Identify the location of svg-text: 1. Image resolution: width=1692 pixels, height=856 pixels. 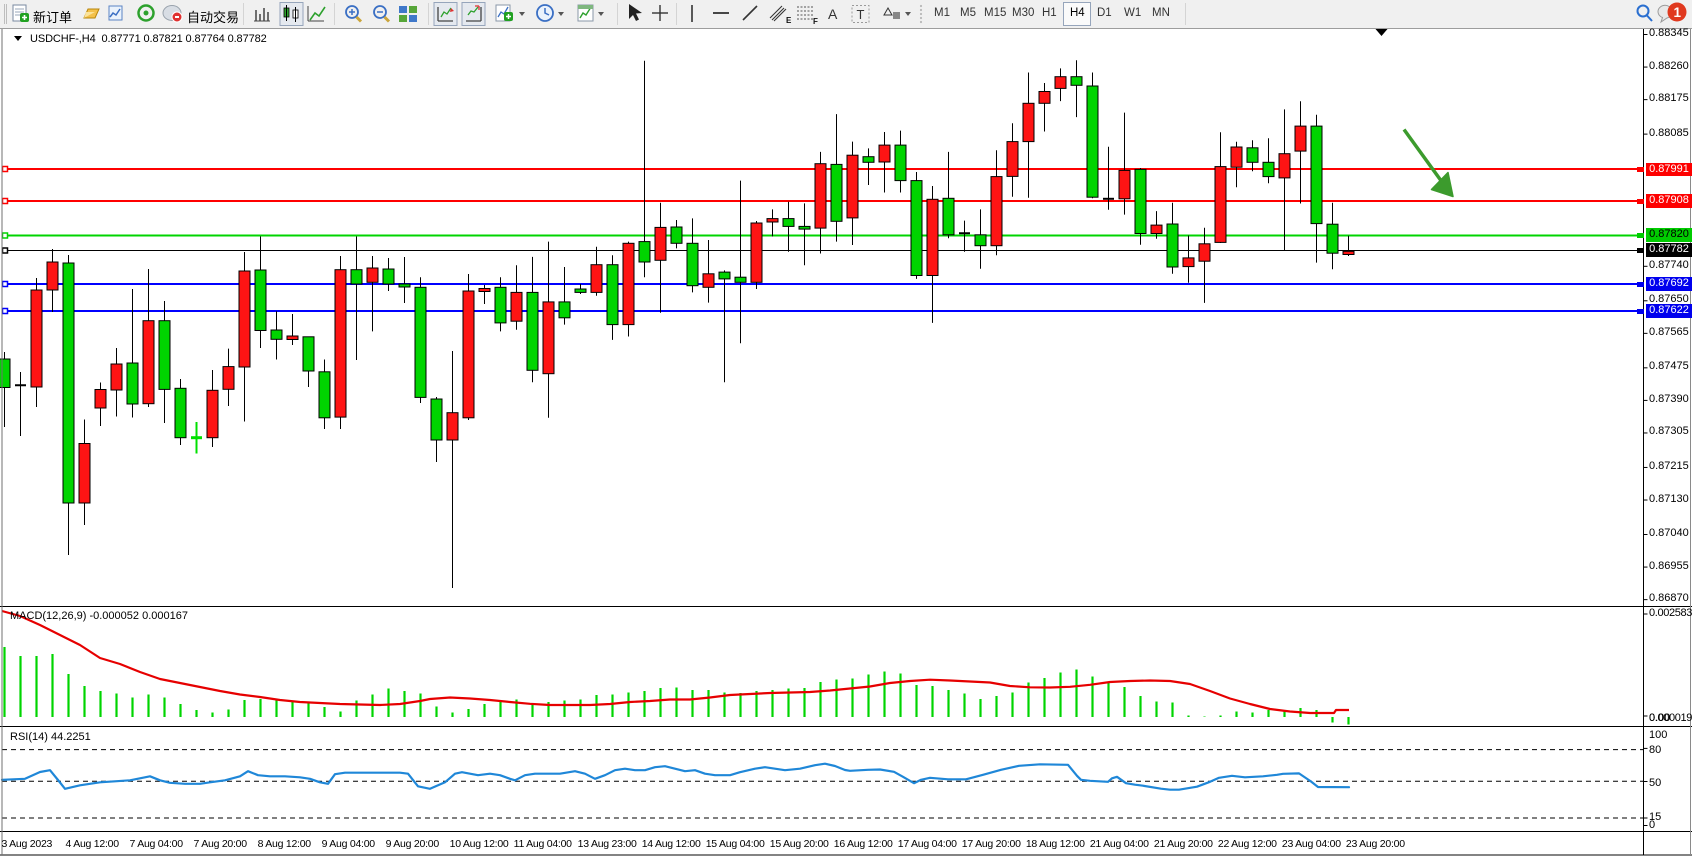
(1678, 12).